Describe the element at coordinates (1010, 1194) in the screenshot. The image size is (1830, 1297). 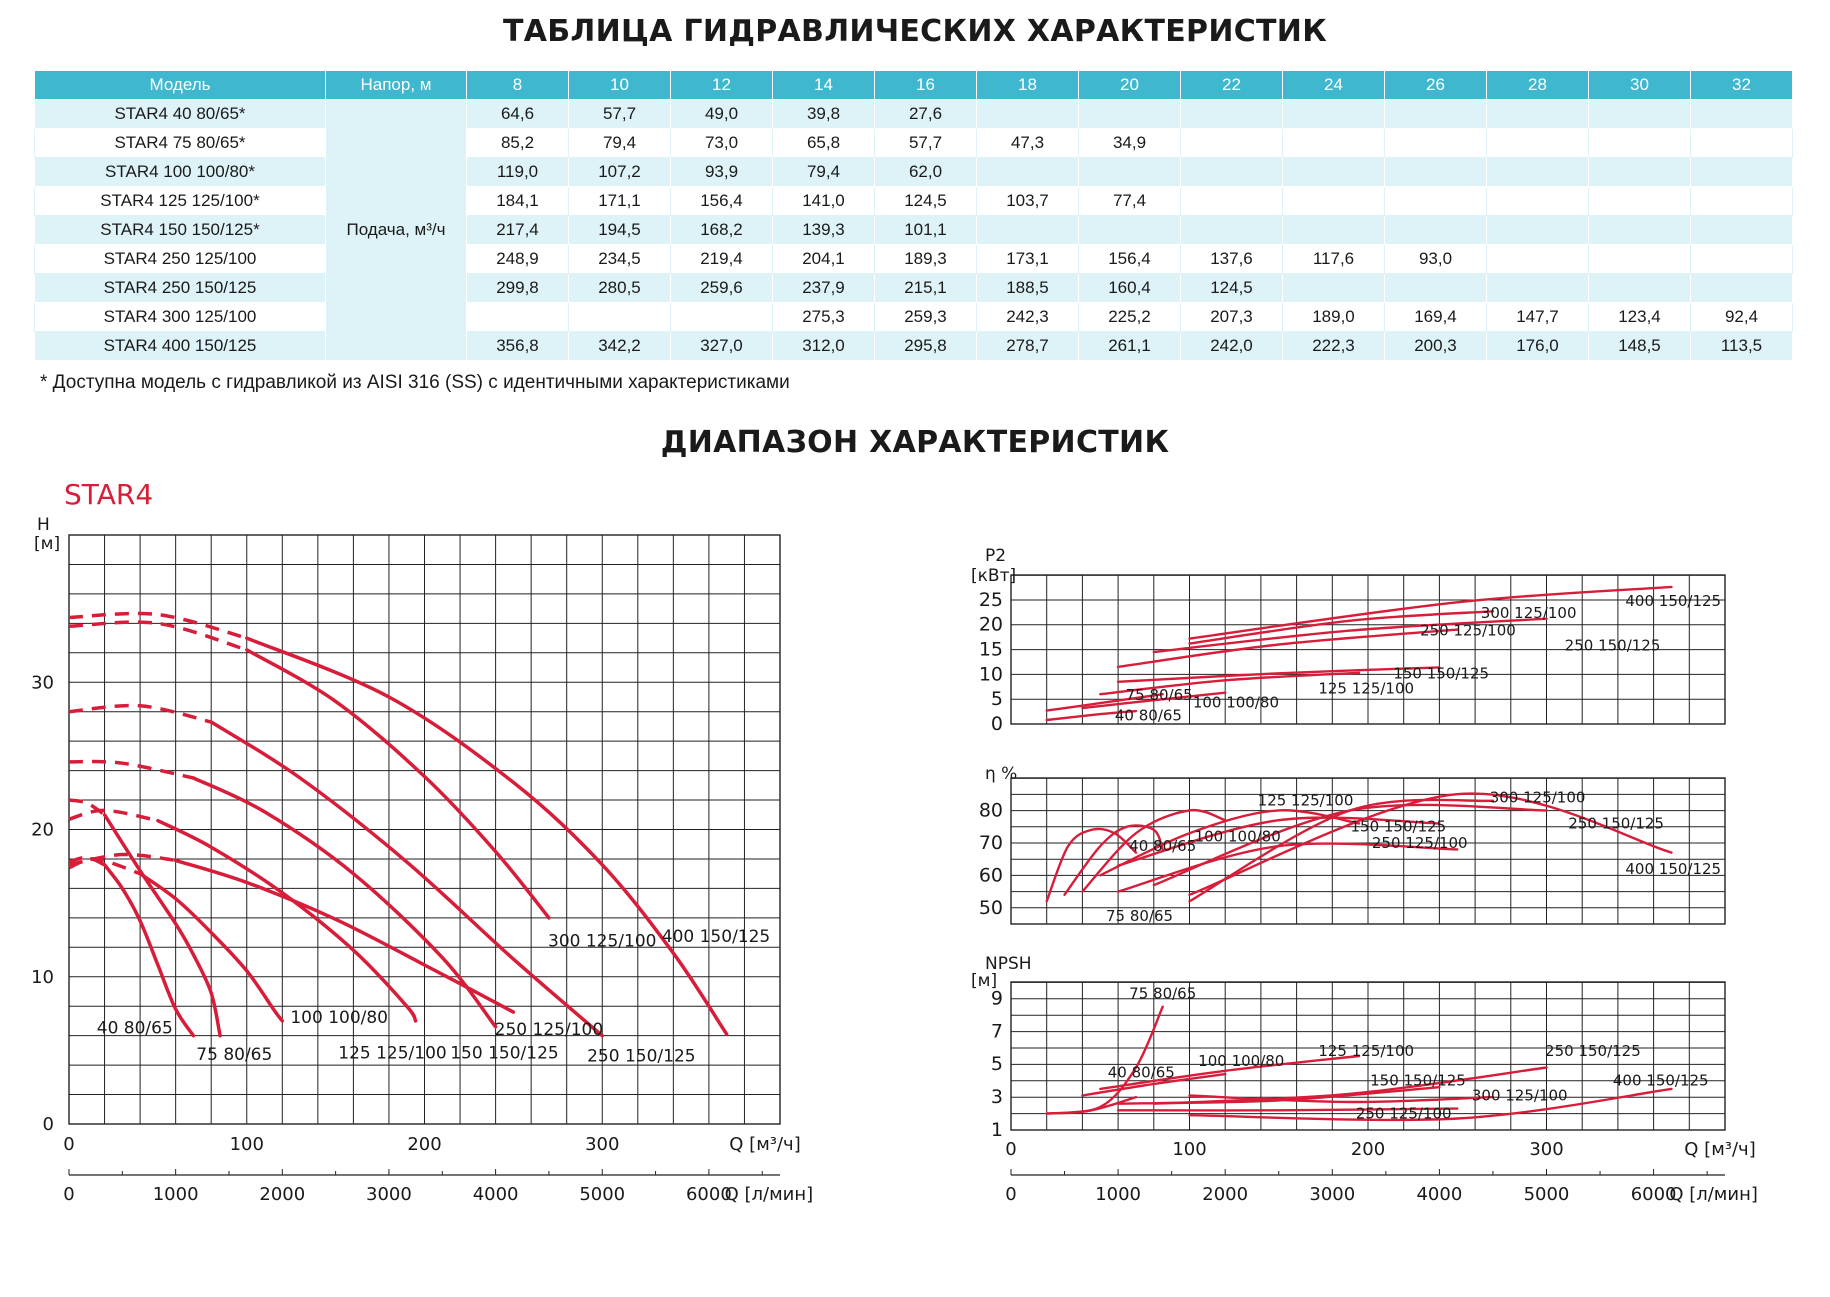
I see `x2-tick-label: 0` at that location.